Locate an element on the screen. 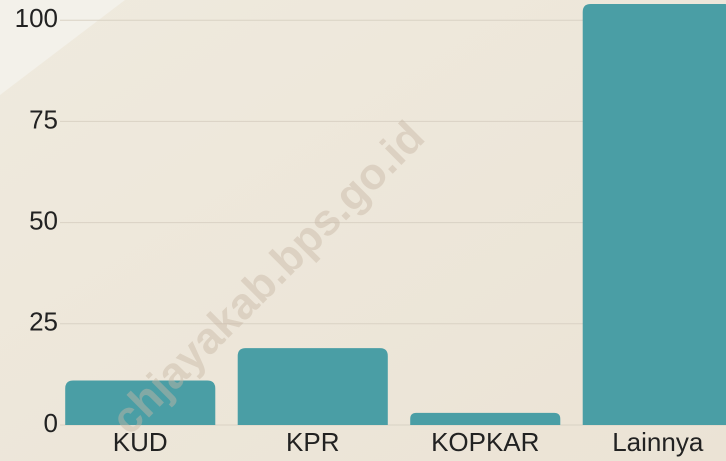 This screenshot has width=726, height=461. x-tick-label: KPR is located at coordinates (312, 442).